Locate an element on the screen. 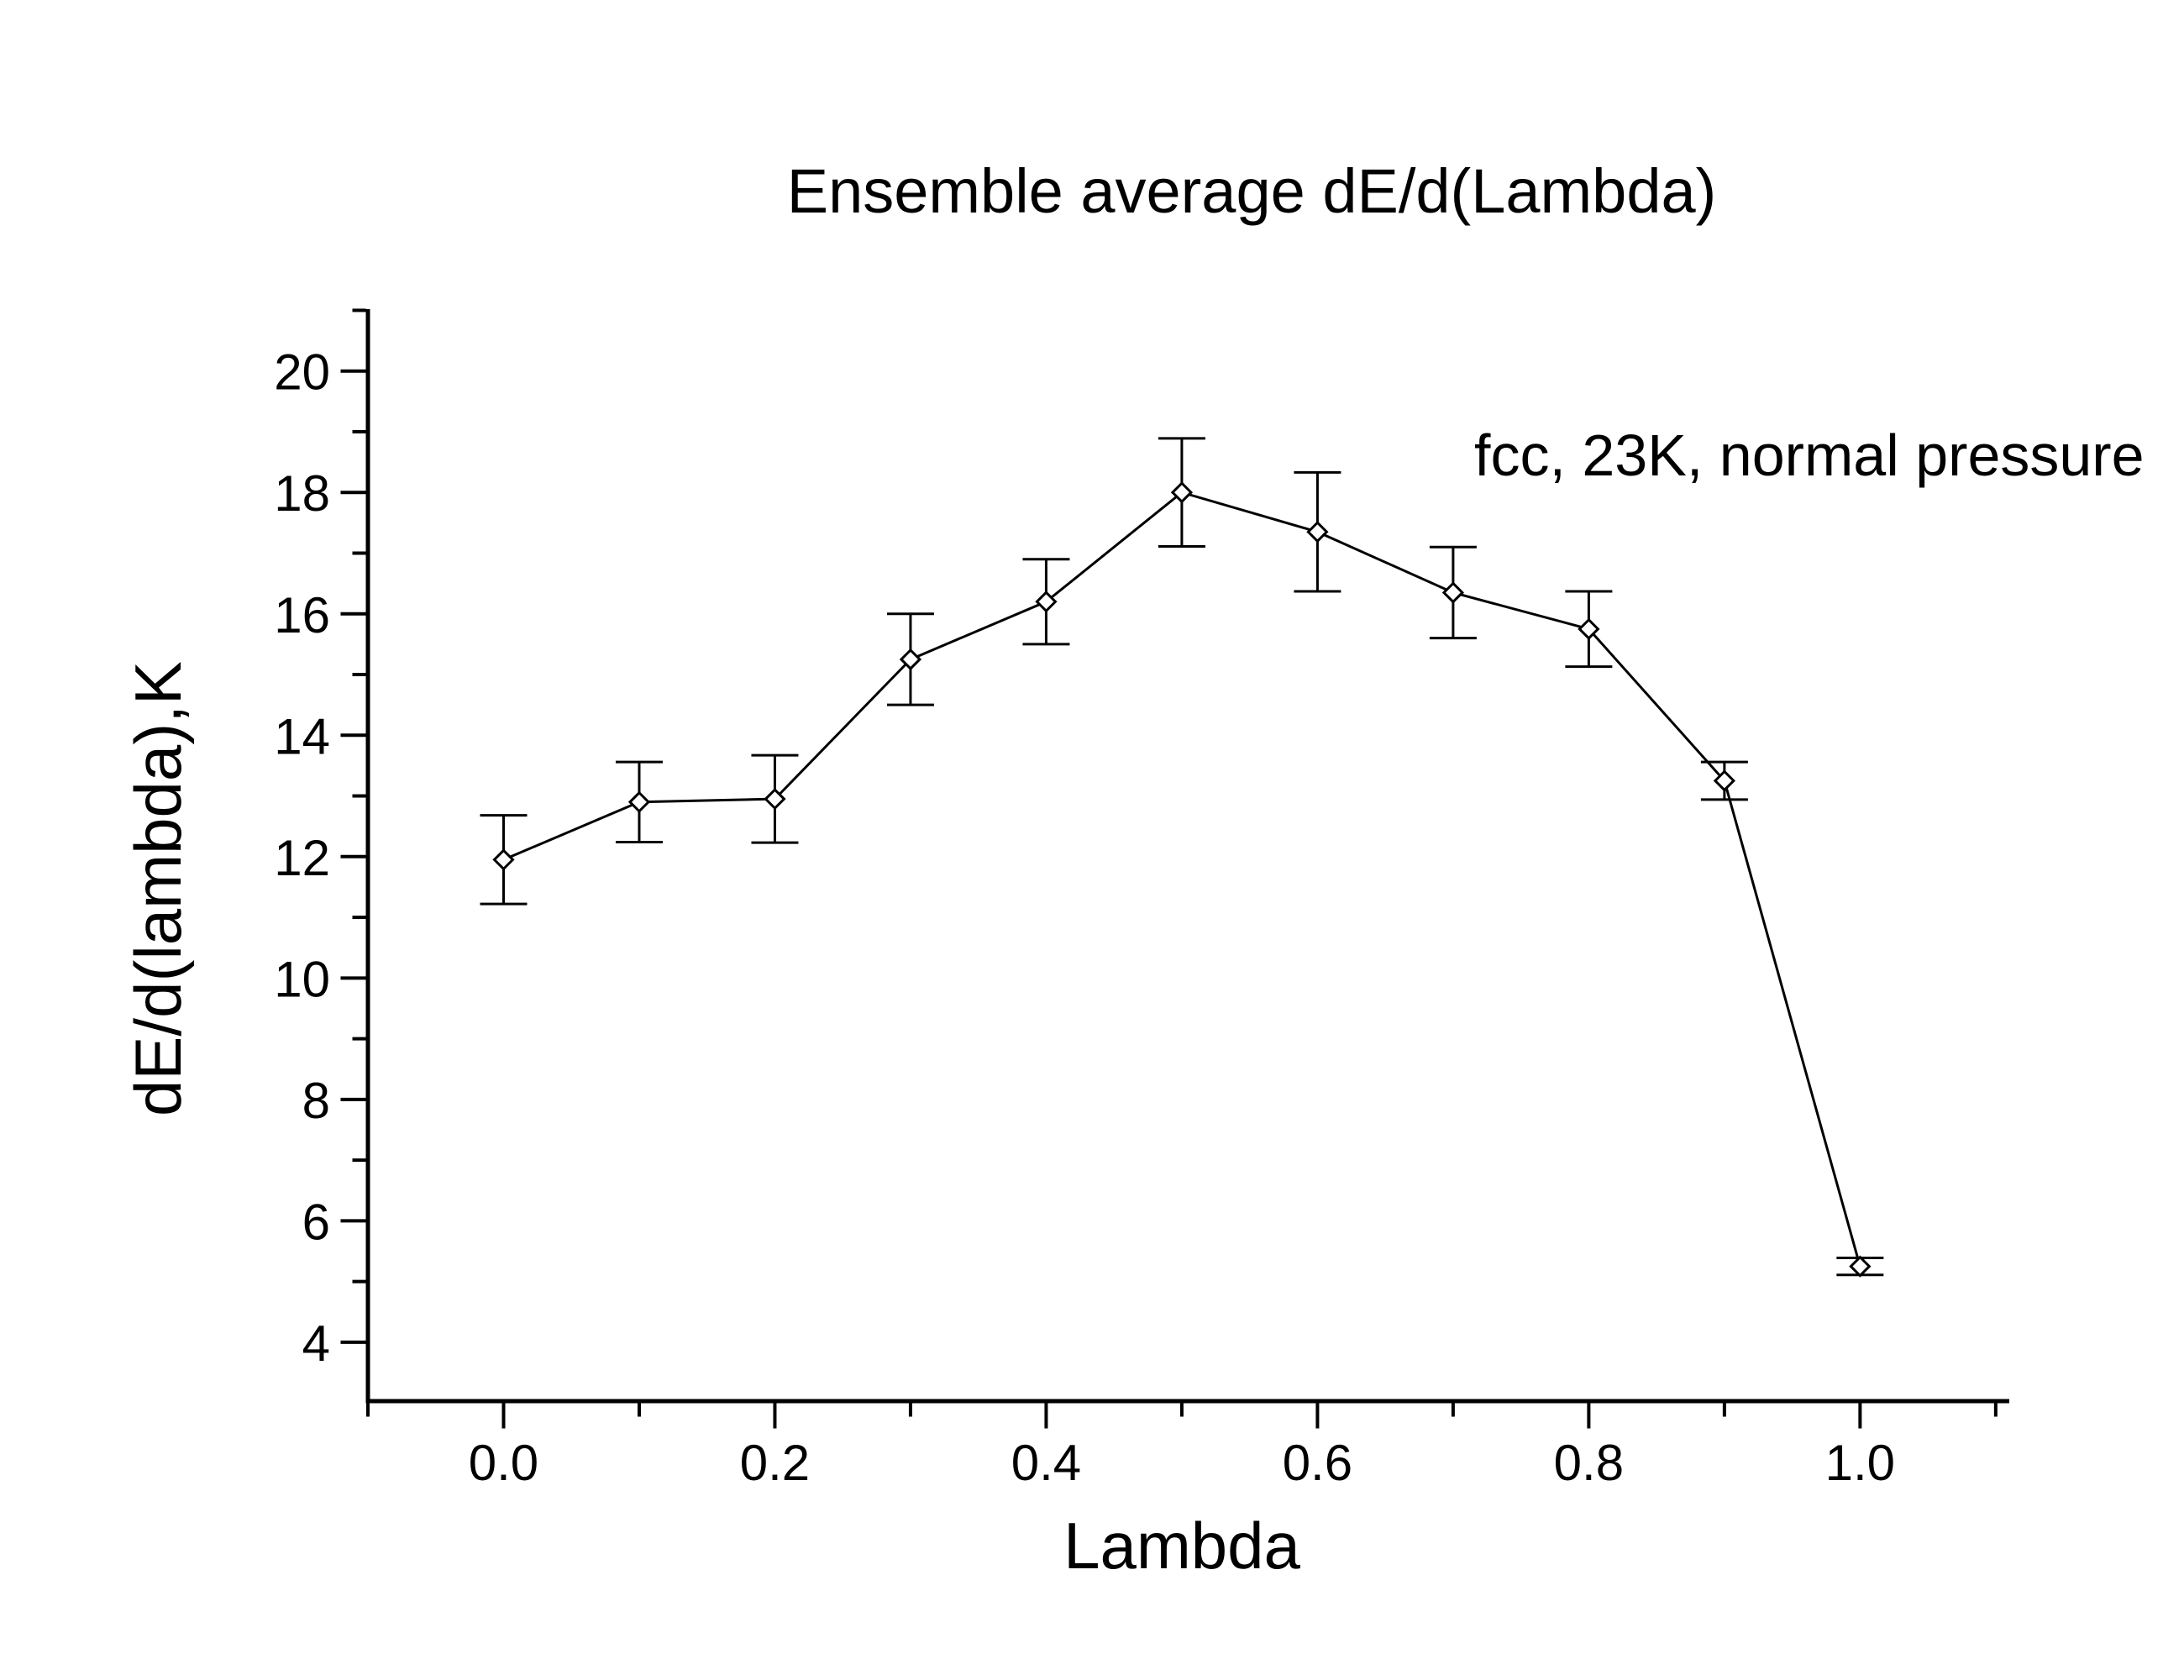 The image size is (2184, 1680). x-axis-label: Lambda is located at coordinates (1181, 1546).